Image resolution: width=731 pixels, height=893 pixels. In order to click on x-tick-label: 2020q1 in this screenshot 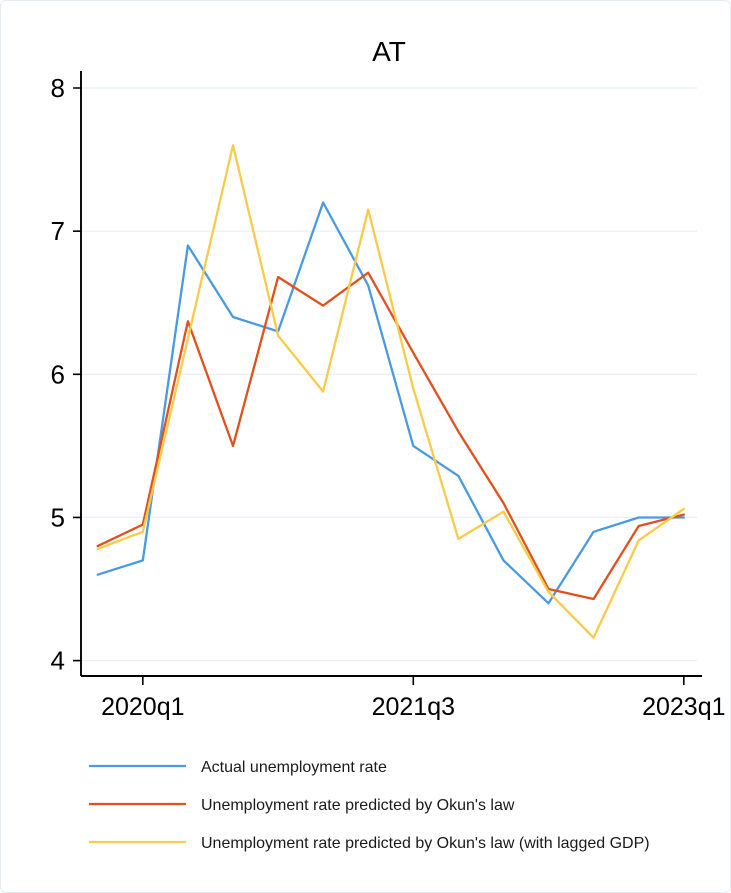, I will do `click(142, 707)`.